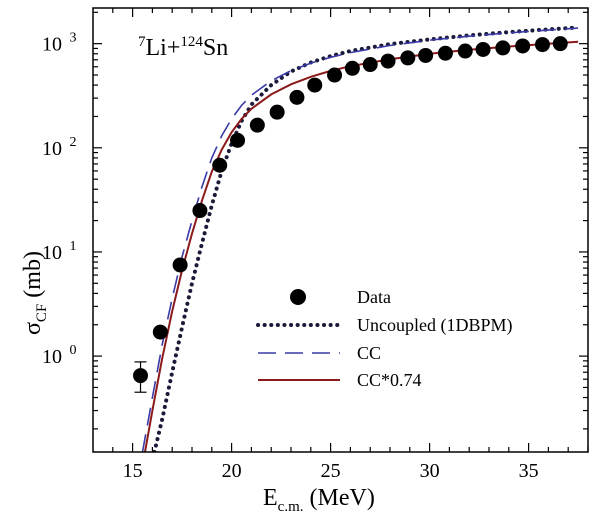  What do you see at coordinates (73, 246) in the screenshot?
I see `y-tick-label-exponent: 1` at bounding box center [73, 246].